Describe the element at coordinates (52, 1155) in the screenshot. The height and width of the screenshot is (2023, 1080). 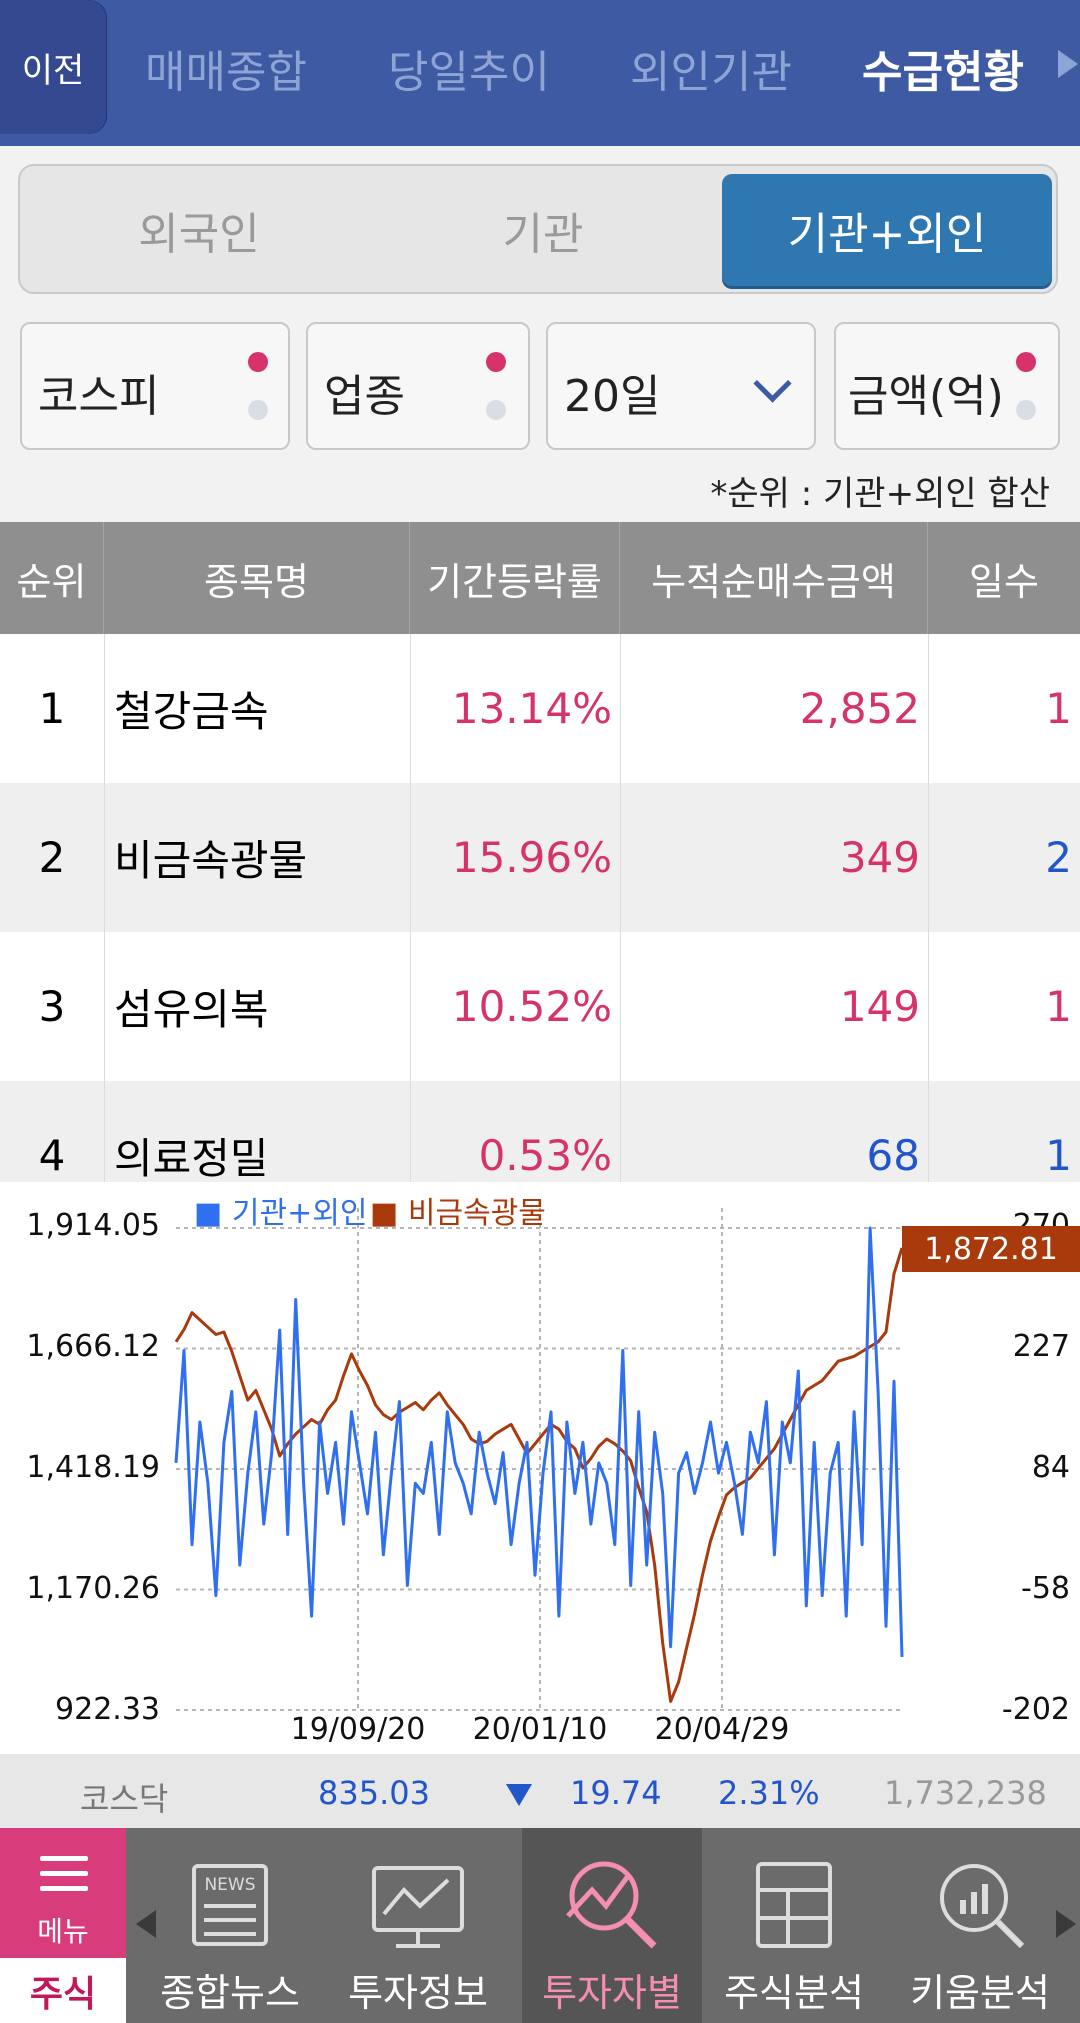
I see `rank-cell: 4` at that location.